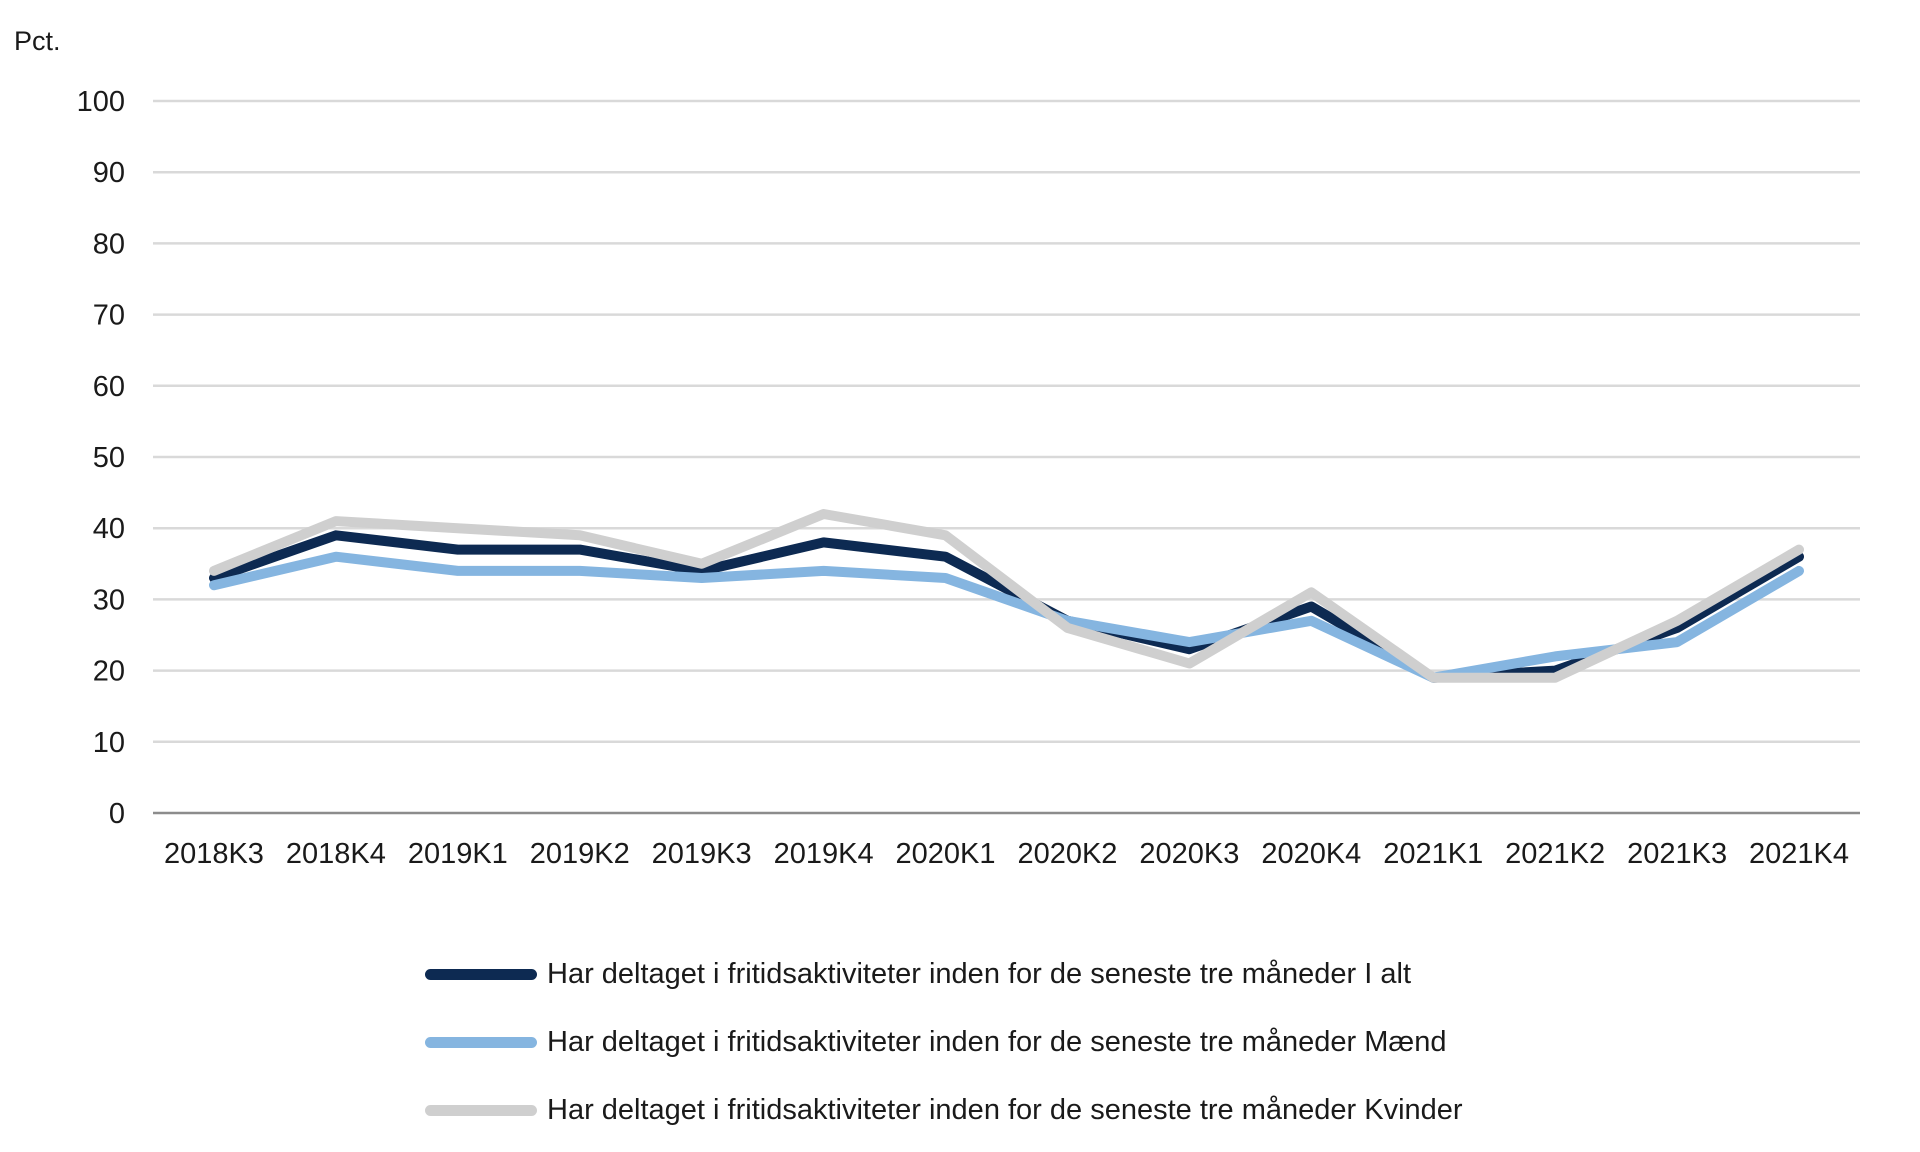  Describe the element at coordinates (1311, 854) in the screenshot. I see `x-tick-label: 2020K4` at that location.